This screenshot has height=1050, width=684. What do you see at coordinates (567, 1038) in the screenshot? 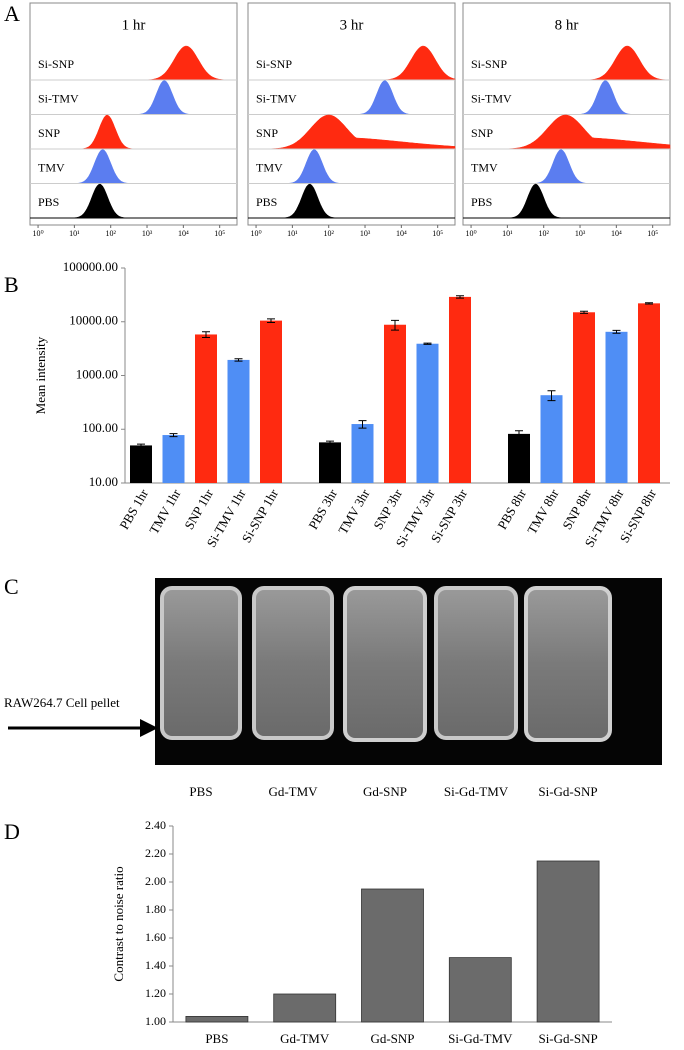
I see `x-tick-label: Si-Gd-SNP` at bounding box center [567, 1038].